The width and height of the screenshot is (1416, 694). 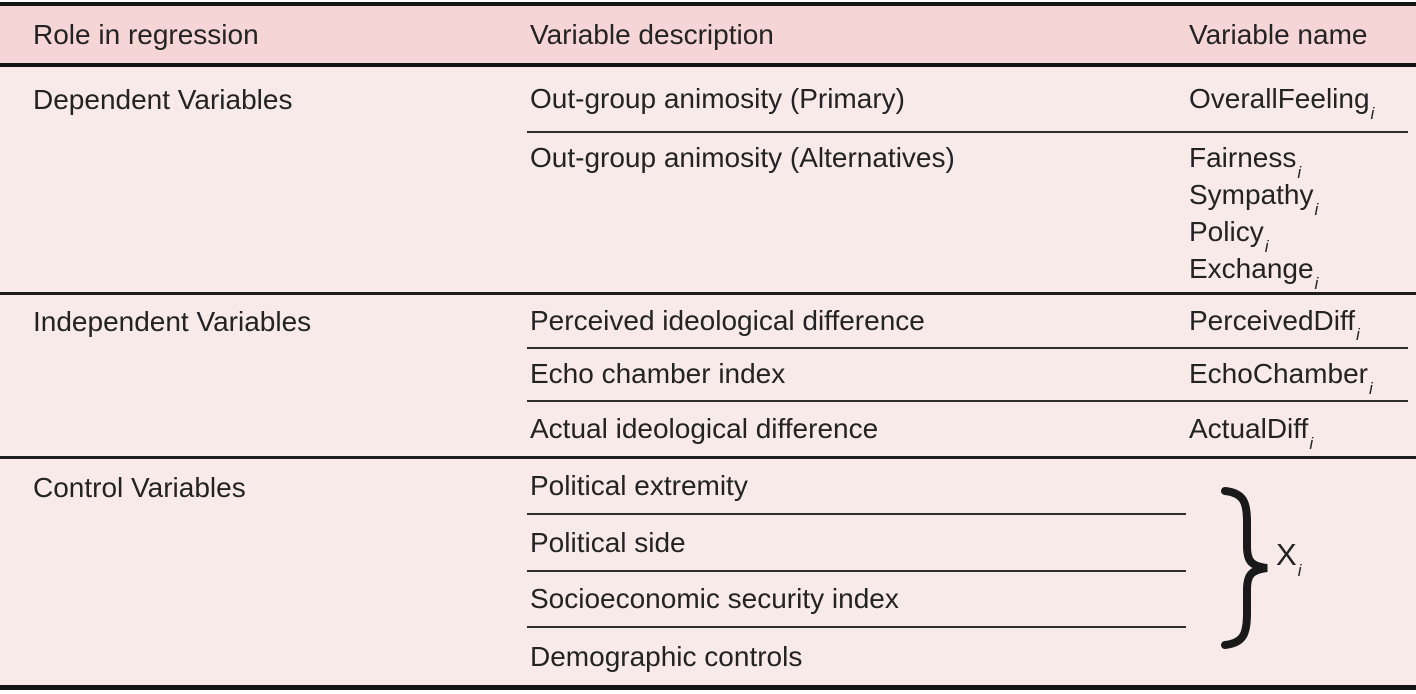 What do you see at coordinates (139, 487) in the screenshot?
I see `role-label: Control Variables` at bounding box center [139, 487].